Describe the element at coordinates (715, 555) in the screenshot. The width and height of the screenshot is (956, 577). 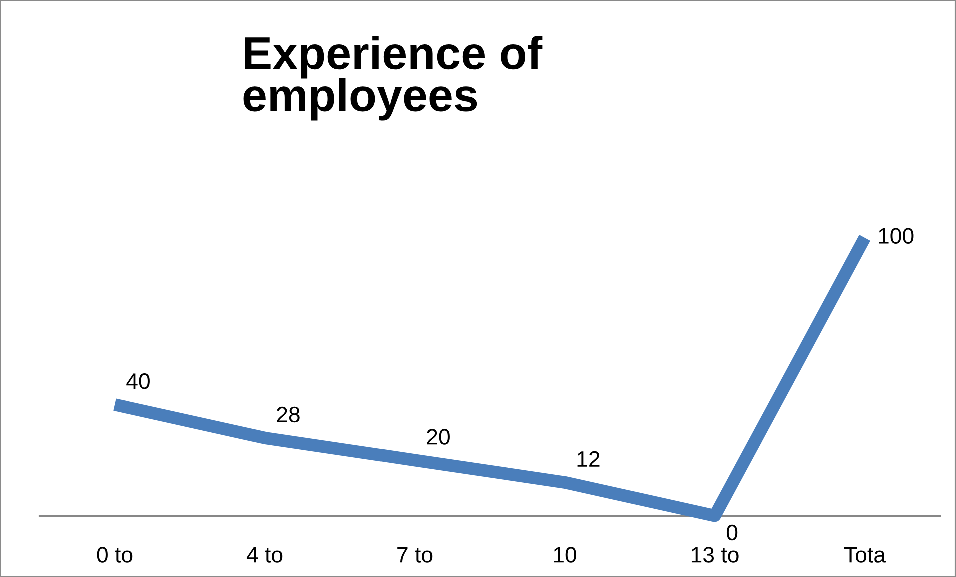
I see `x-tick-label: 13 to` at that location.